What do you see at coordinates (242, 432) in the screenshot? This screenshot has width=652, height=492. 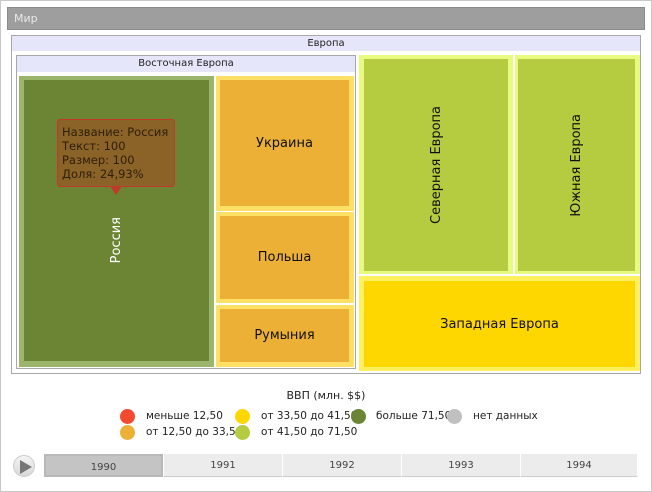 I see `legend-dot-lightgreen-icon` at bounding box center [242, 432].